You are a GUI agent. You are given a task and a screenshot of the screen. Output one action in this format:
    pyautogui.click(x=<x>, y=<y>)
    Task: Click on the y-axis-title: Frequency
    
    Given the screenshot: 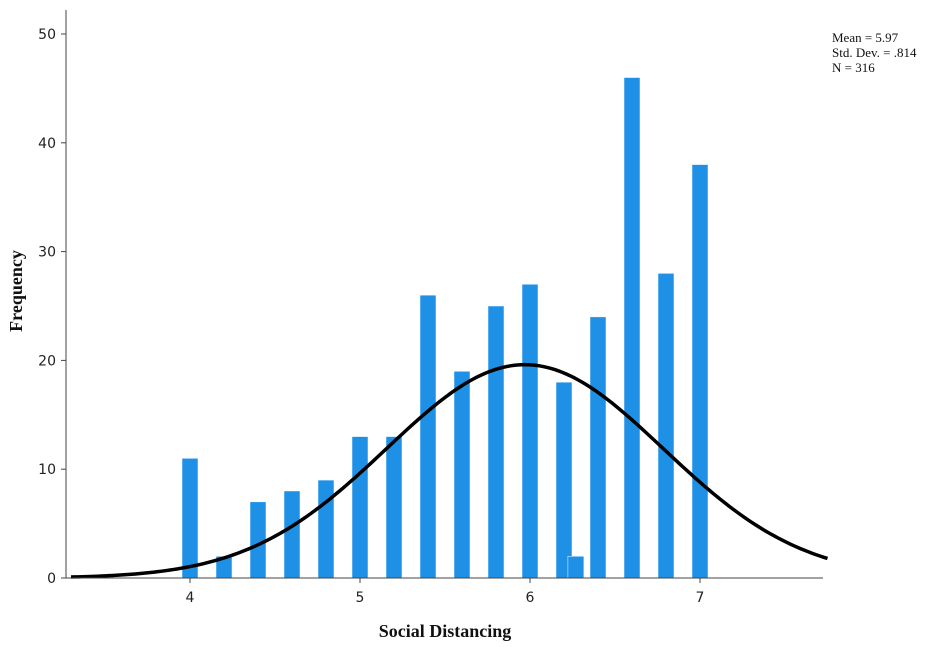 What is the action you would take?
    pyautogui.click(x=16, y=291)
    